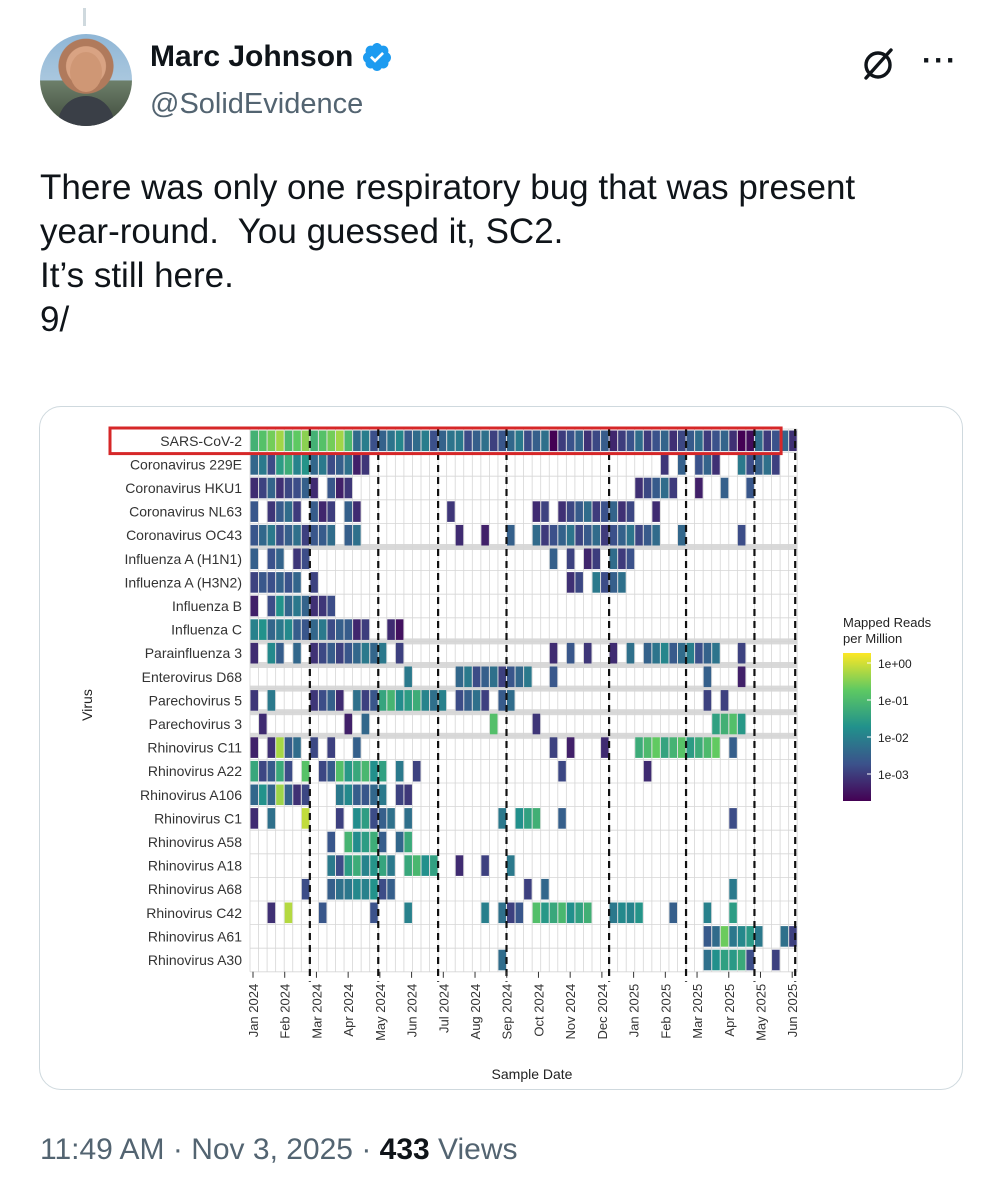 The image size is (1001, 1200). Describe the element at coordinates (102, 1149) in the screenshot. I see `tweet-time: 11:49 AM` at that location.